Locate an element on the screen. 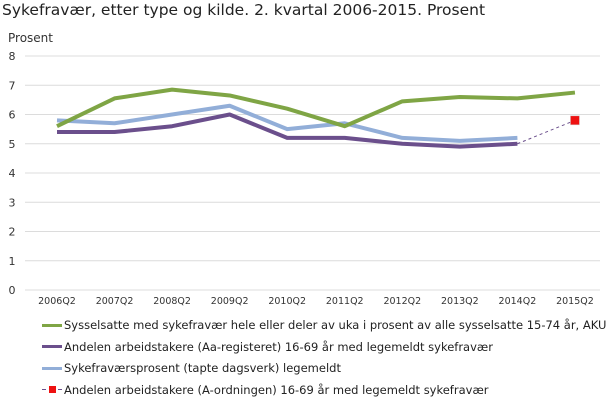 Image resolution: width=610 pixels, height=405 pixels. dashed-connector is located at coordinates (546, 132).